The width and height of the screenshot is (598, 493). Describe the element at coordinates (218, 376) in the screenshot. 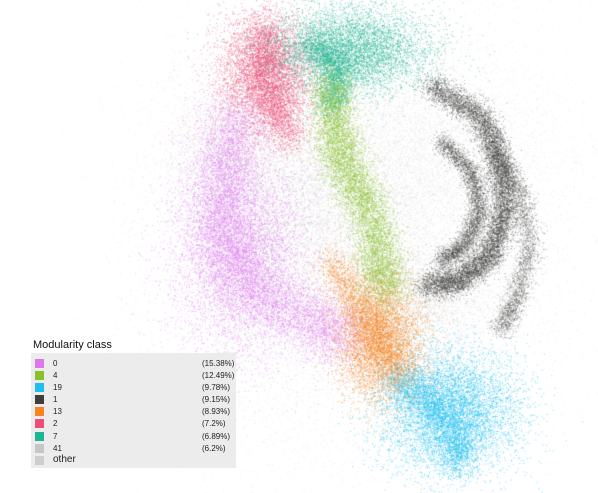

I see `legend-percent: (12.49%)` at that location.